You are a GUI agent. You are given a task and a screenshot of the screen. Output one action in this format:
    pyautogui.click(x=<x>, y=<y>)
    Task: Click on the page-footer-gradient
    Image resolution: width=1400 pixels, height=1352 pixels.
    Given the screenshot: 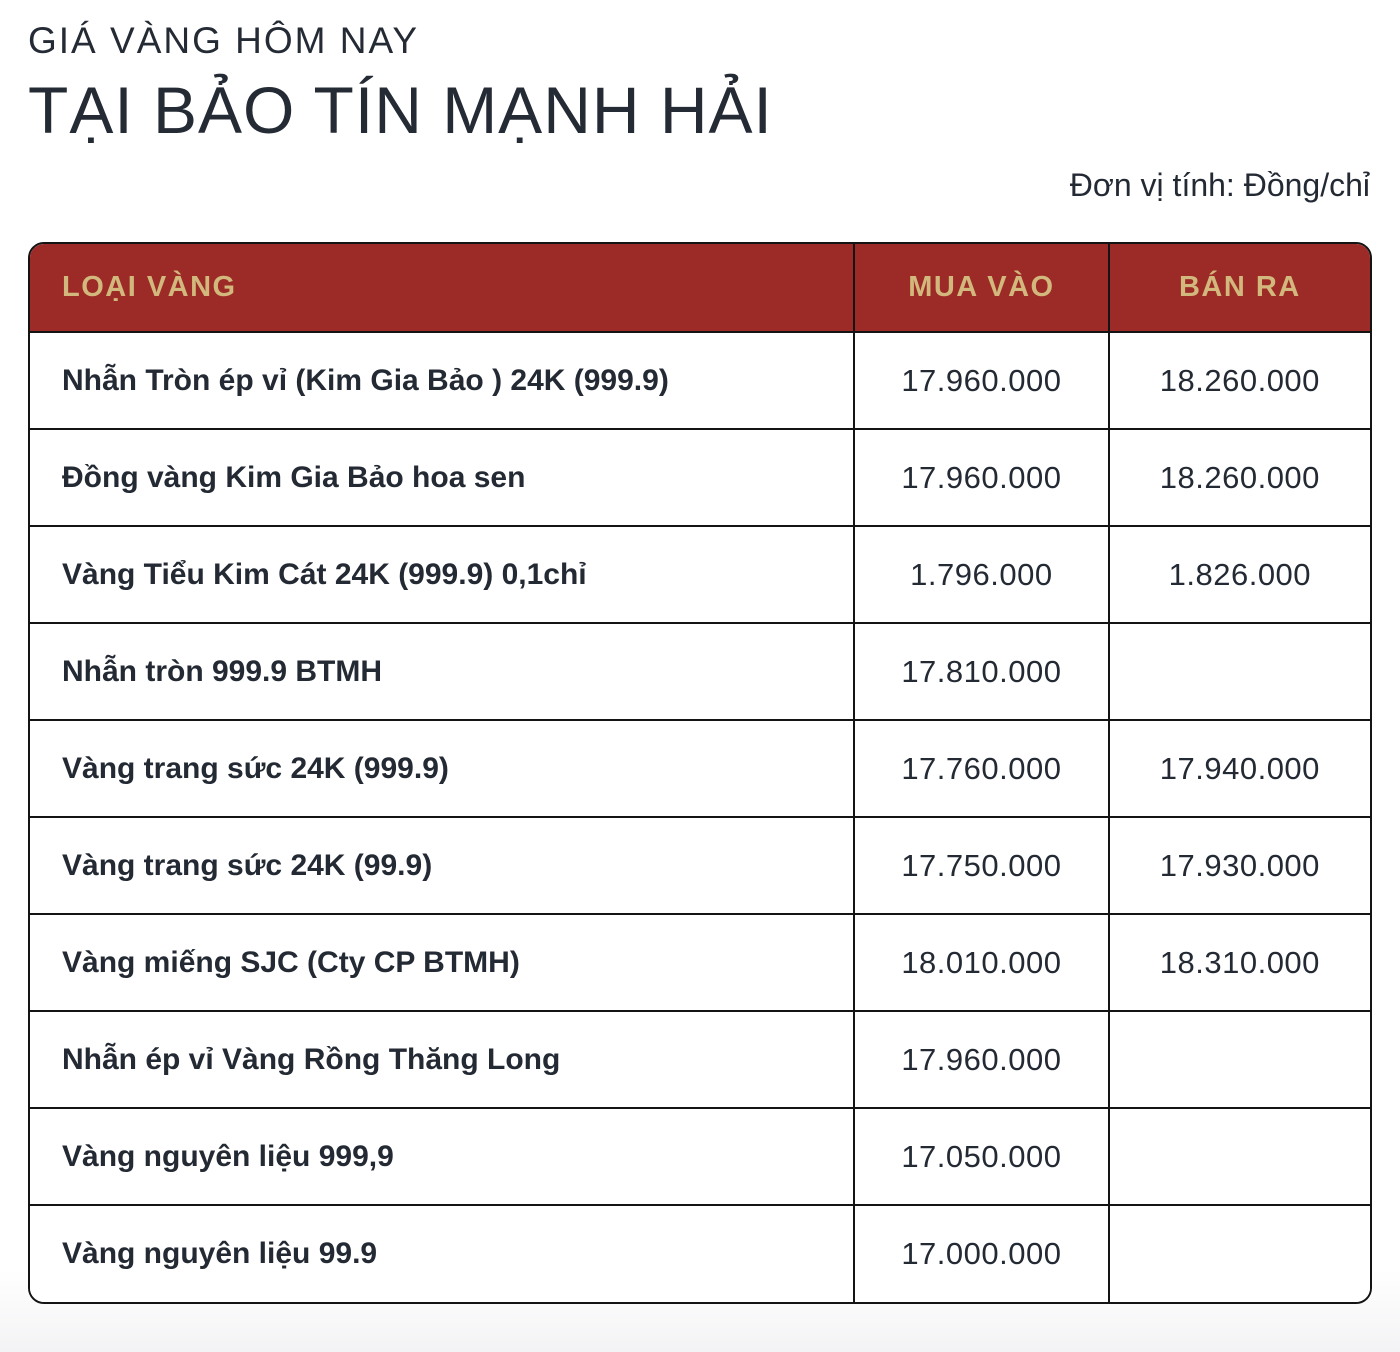 What is the action you would take?
    pyautogui.click(x=700, y=1328)
    